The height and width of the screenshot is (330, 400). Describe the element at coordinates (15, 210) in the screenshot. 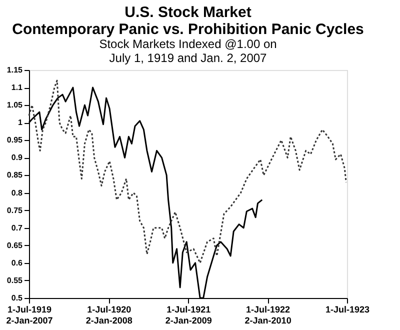

I see `y-tick-label: 0.75` at that location.